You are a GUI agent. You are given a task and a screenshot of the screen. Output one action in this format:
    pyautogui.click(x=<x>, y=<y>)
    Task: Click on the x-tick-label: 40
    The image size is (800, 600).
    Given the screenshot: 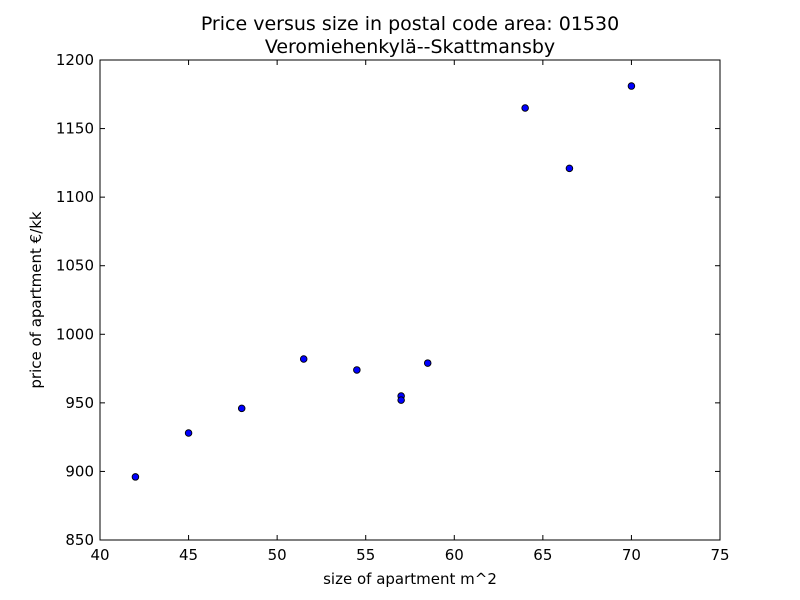 What is the action you would take?
    pyautogui.click(x=99, y=555)
    